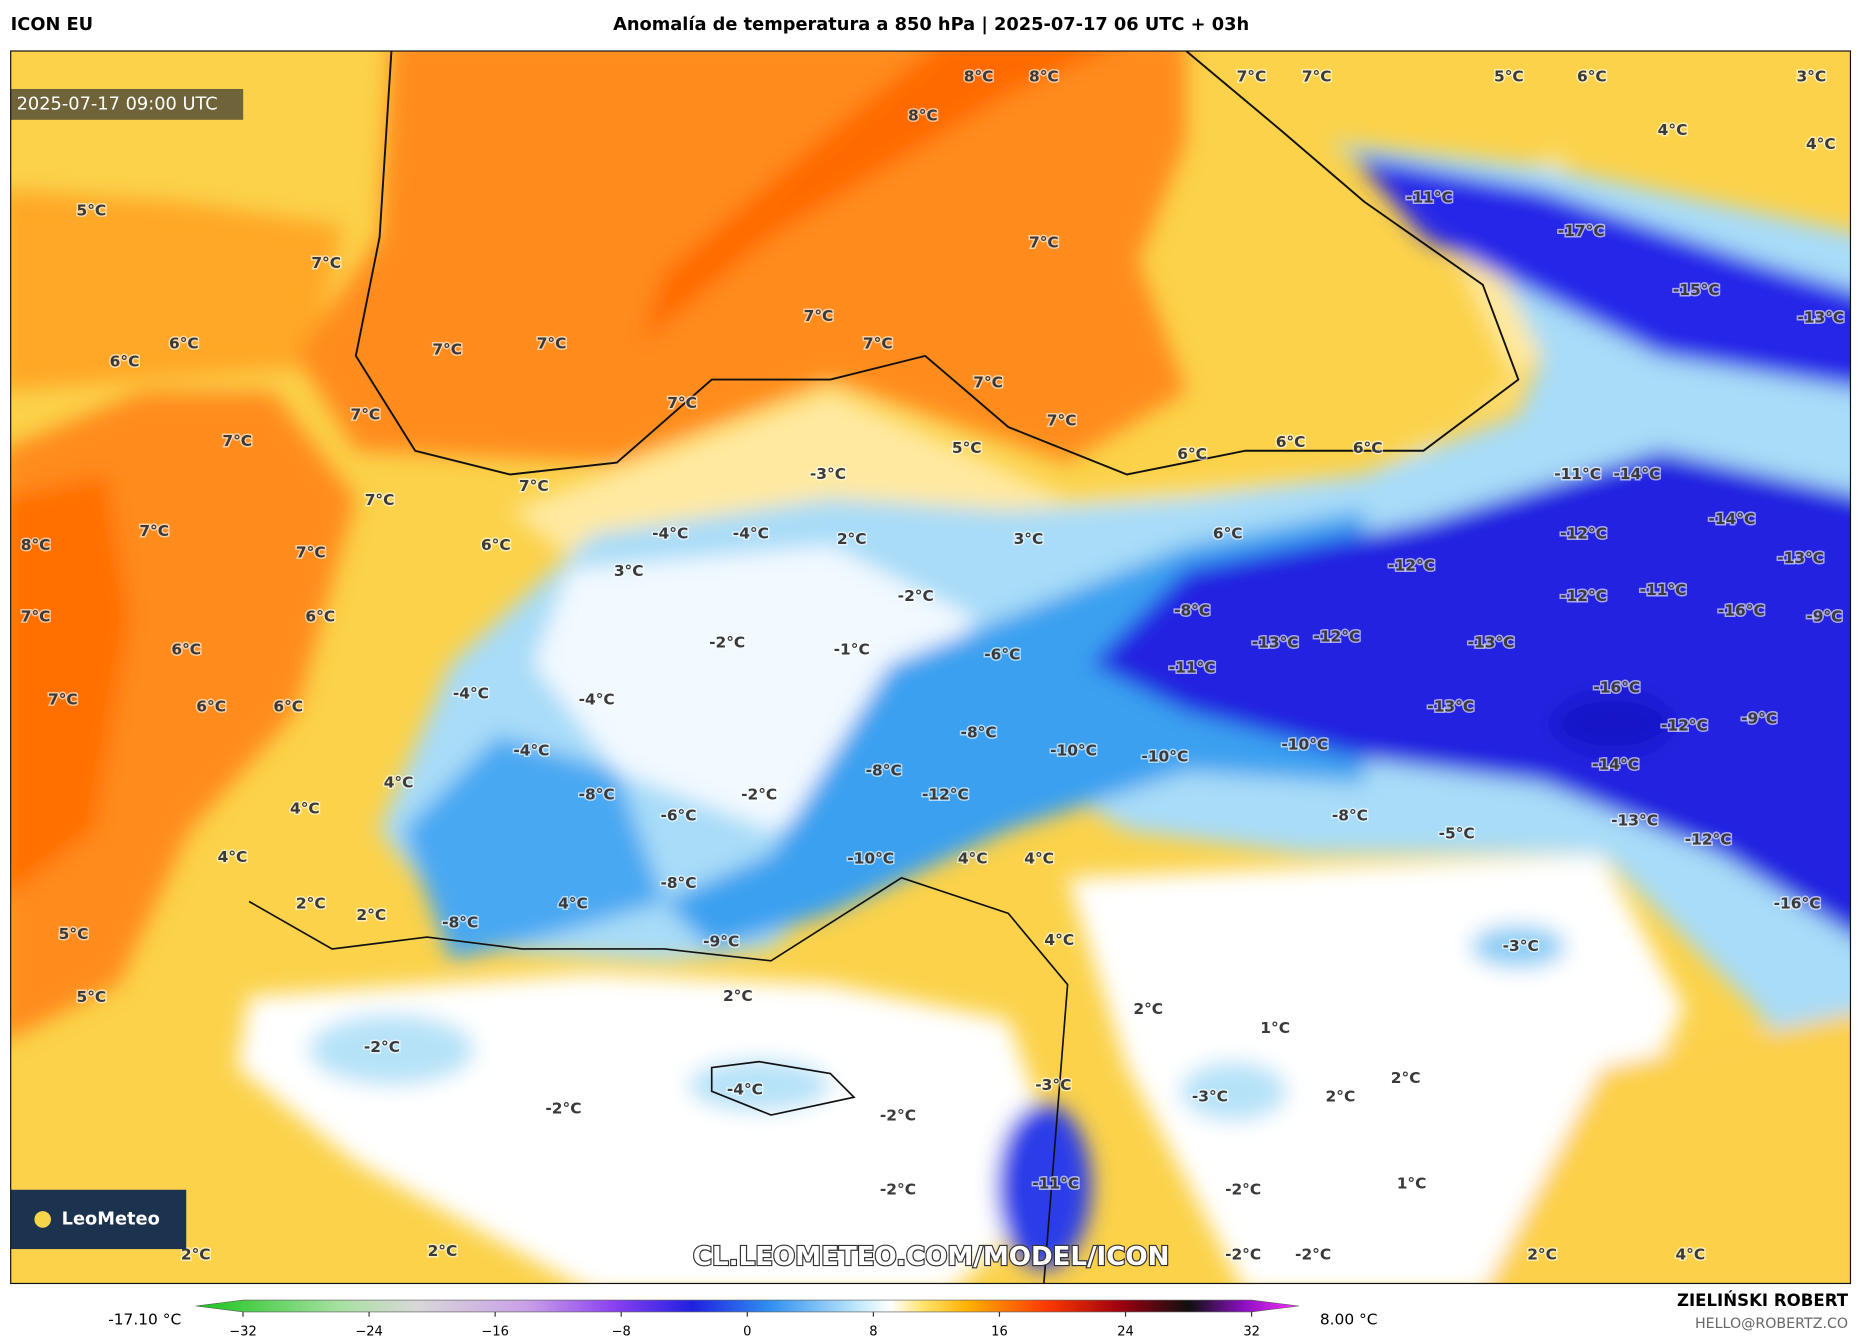 This screenshot has width=1860, height=1340. Describe the element at coordinates (127, 104) in the screenshot. I see `timestamp-box` at that location.